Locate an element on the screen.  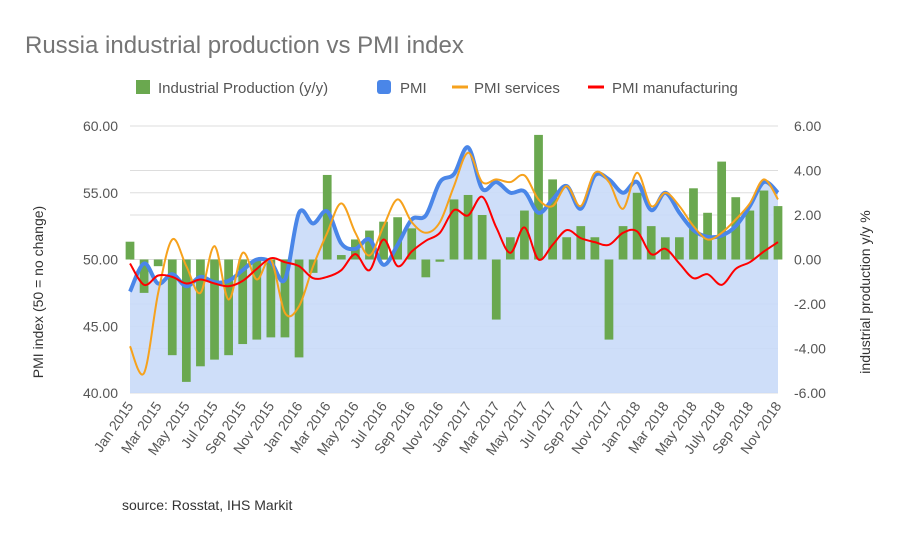
left-tick-label: 60.00 is located at coordinates (100, 126).